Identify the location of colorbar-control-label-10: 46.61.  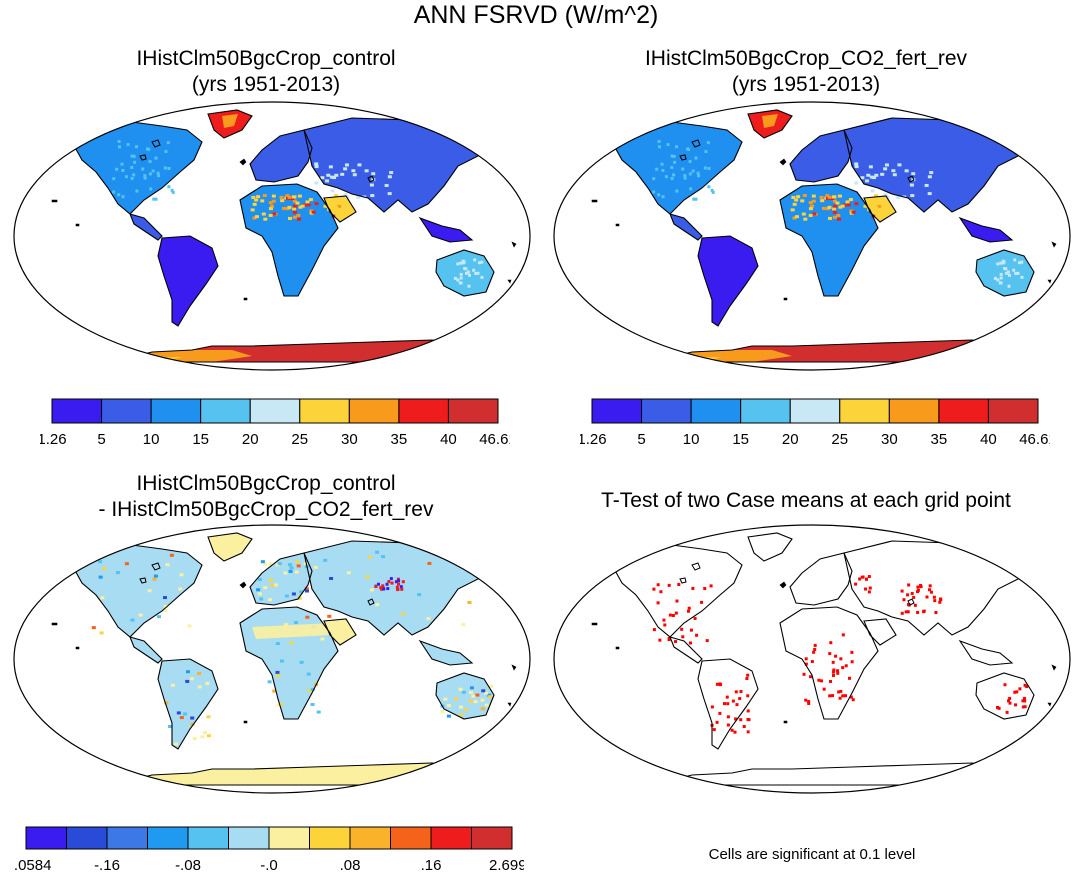
(494, 439).